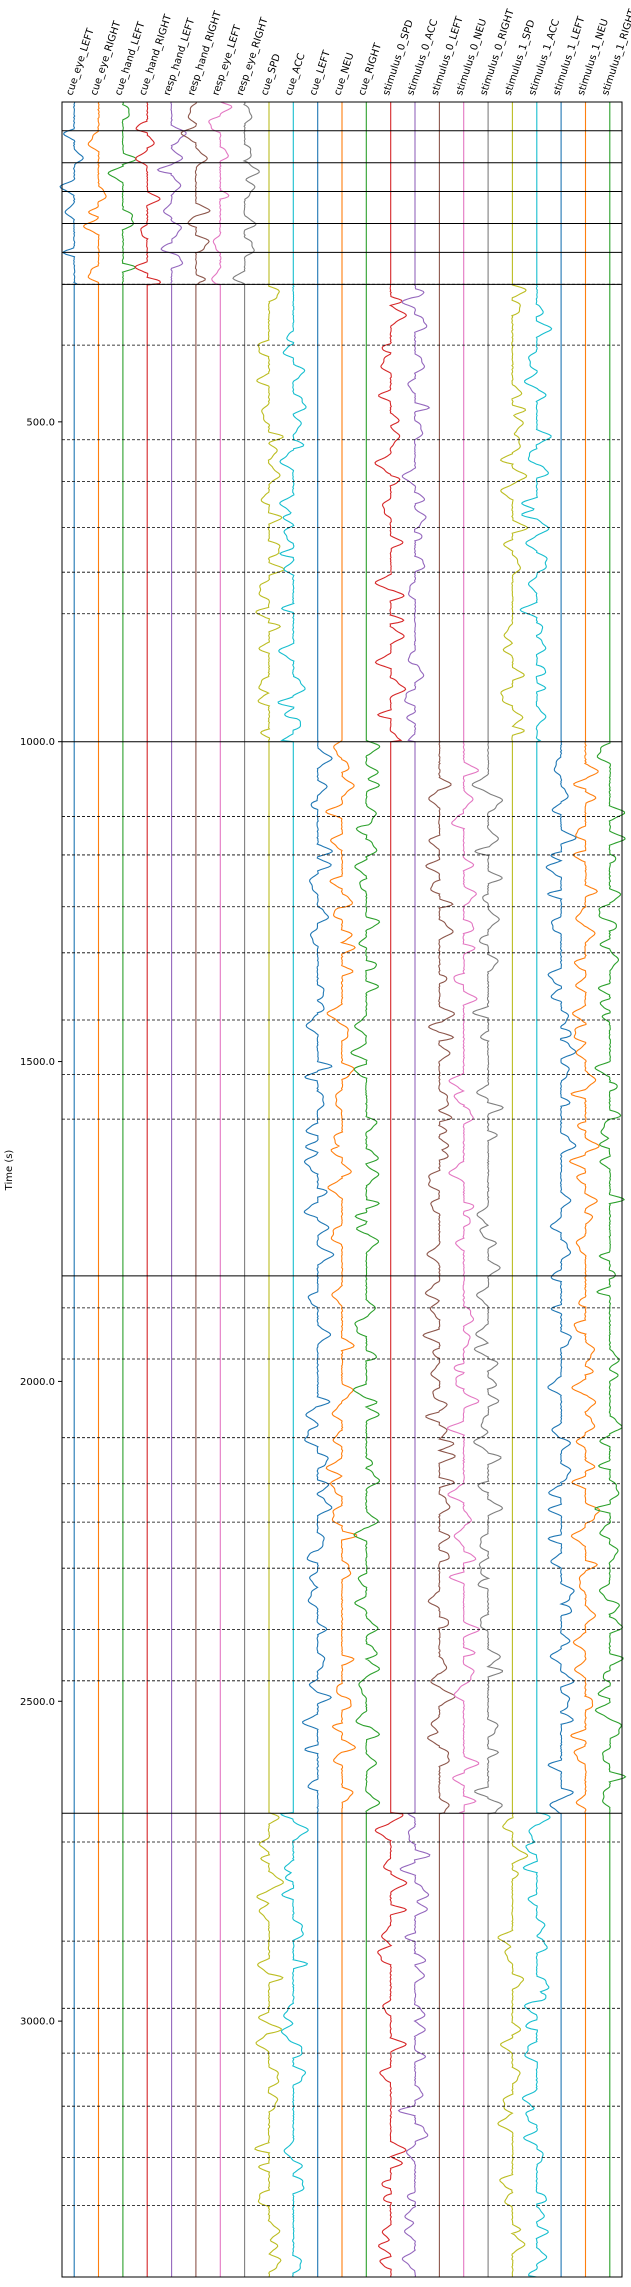 This screenshot has height=2287, width=631. What do you see at coordinates (271, 74) in the screenshot?
I see `regressor-label: cue_SPD` at bounding box center [271, 74].